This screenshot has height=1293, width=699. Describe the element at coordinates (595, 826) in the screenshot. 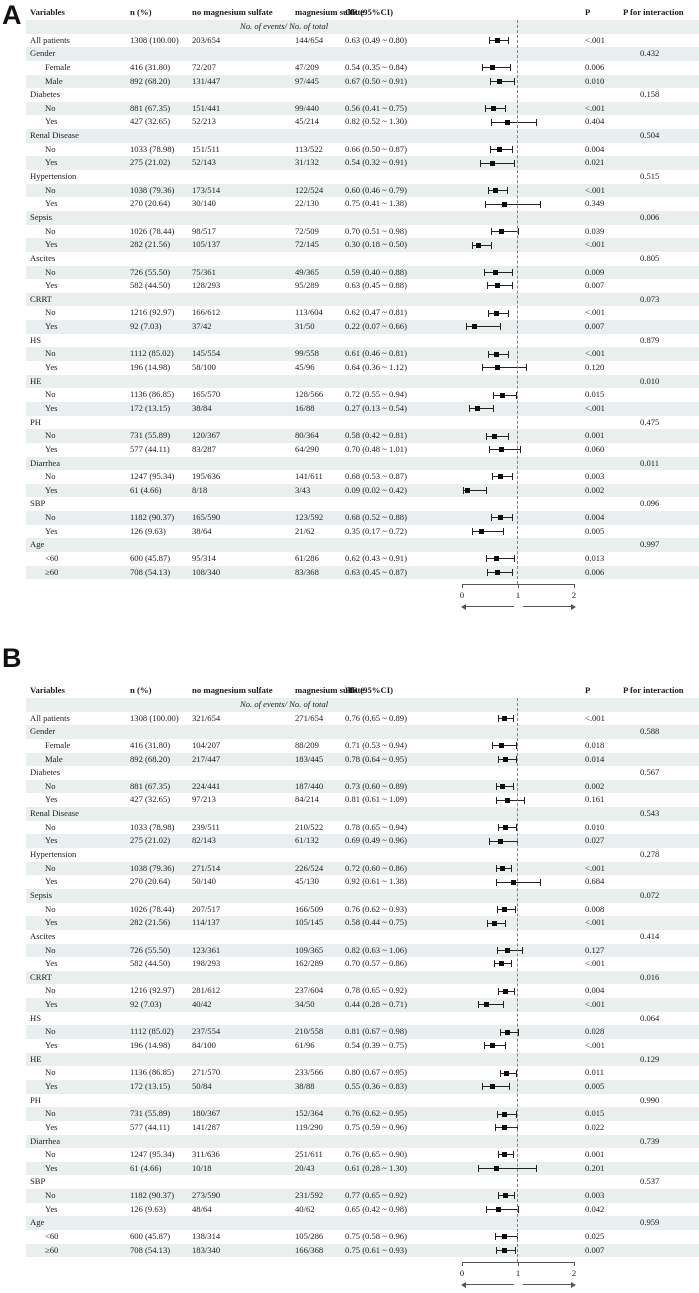

I see `cell-p-value: 0.010` at that location.